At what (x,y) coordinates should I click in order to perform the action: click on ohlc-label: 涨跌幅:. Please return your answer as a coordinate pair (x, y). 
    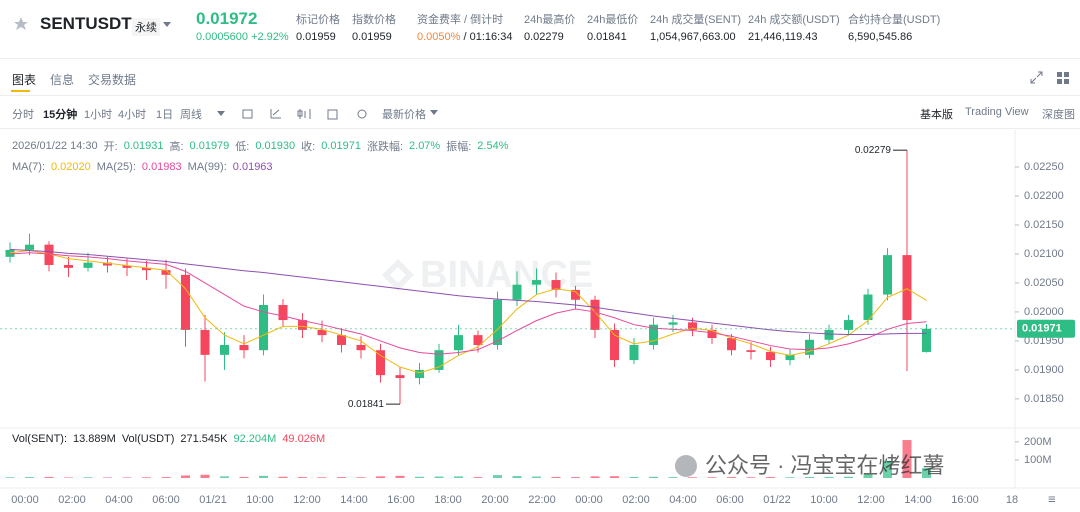
    Looking at the image, I should click on (385, 147).